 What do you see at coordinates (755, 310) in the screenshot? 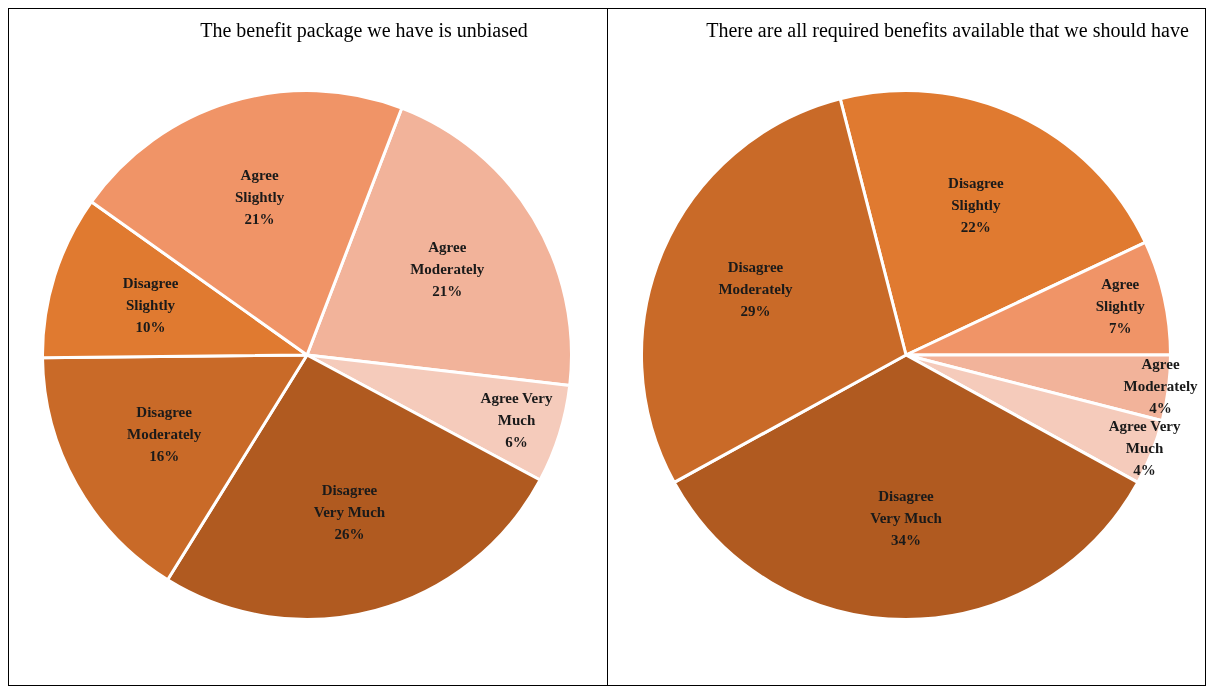
I see `data-label: 29%` at bounding box center [755, 310].